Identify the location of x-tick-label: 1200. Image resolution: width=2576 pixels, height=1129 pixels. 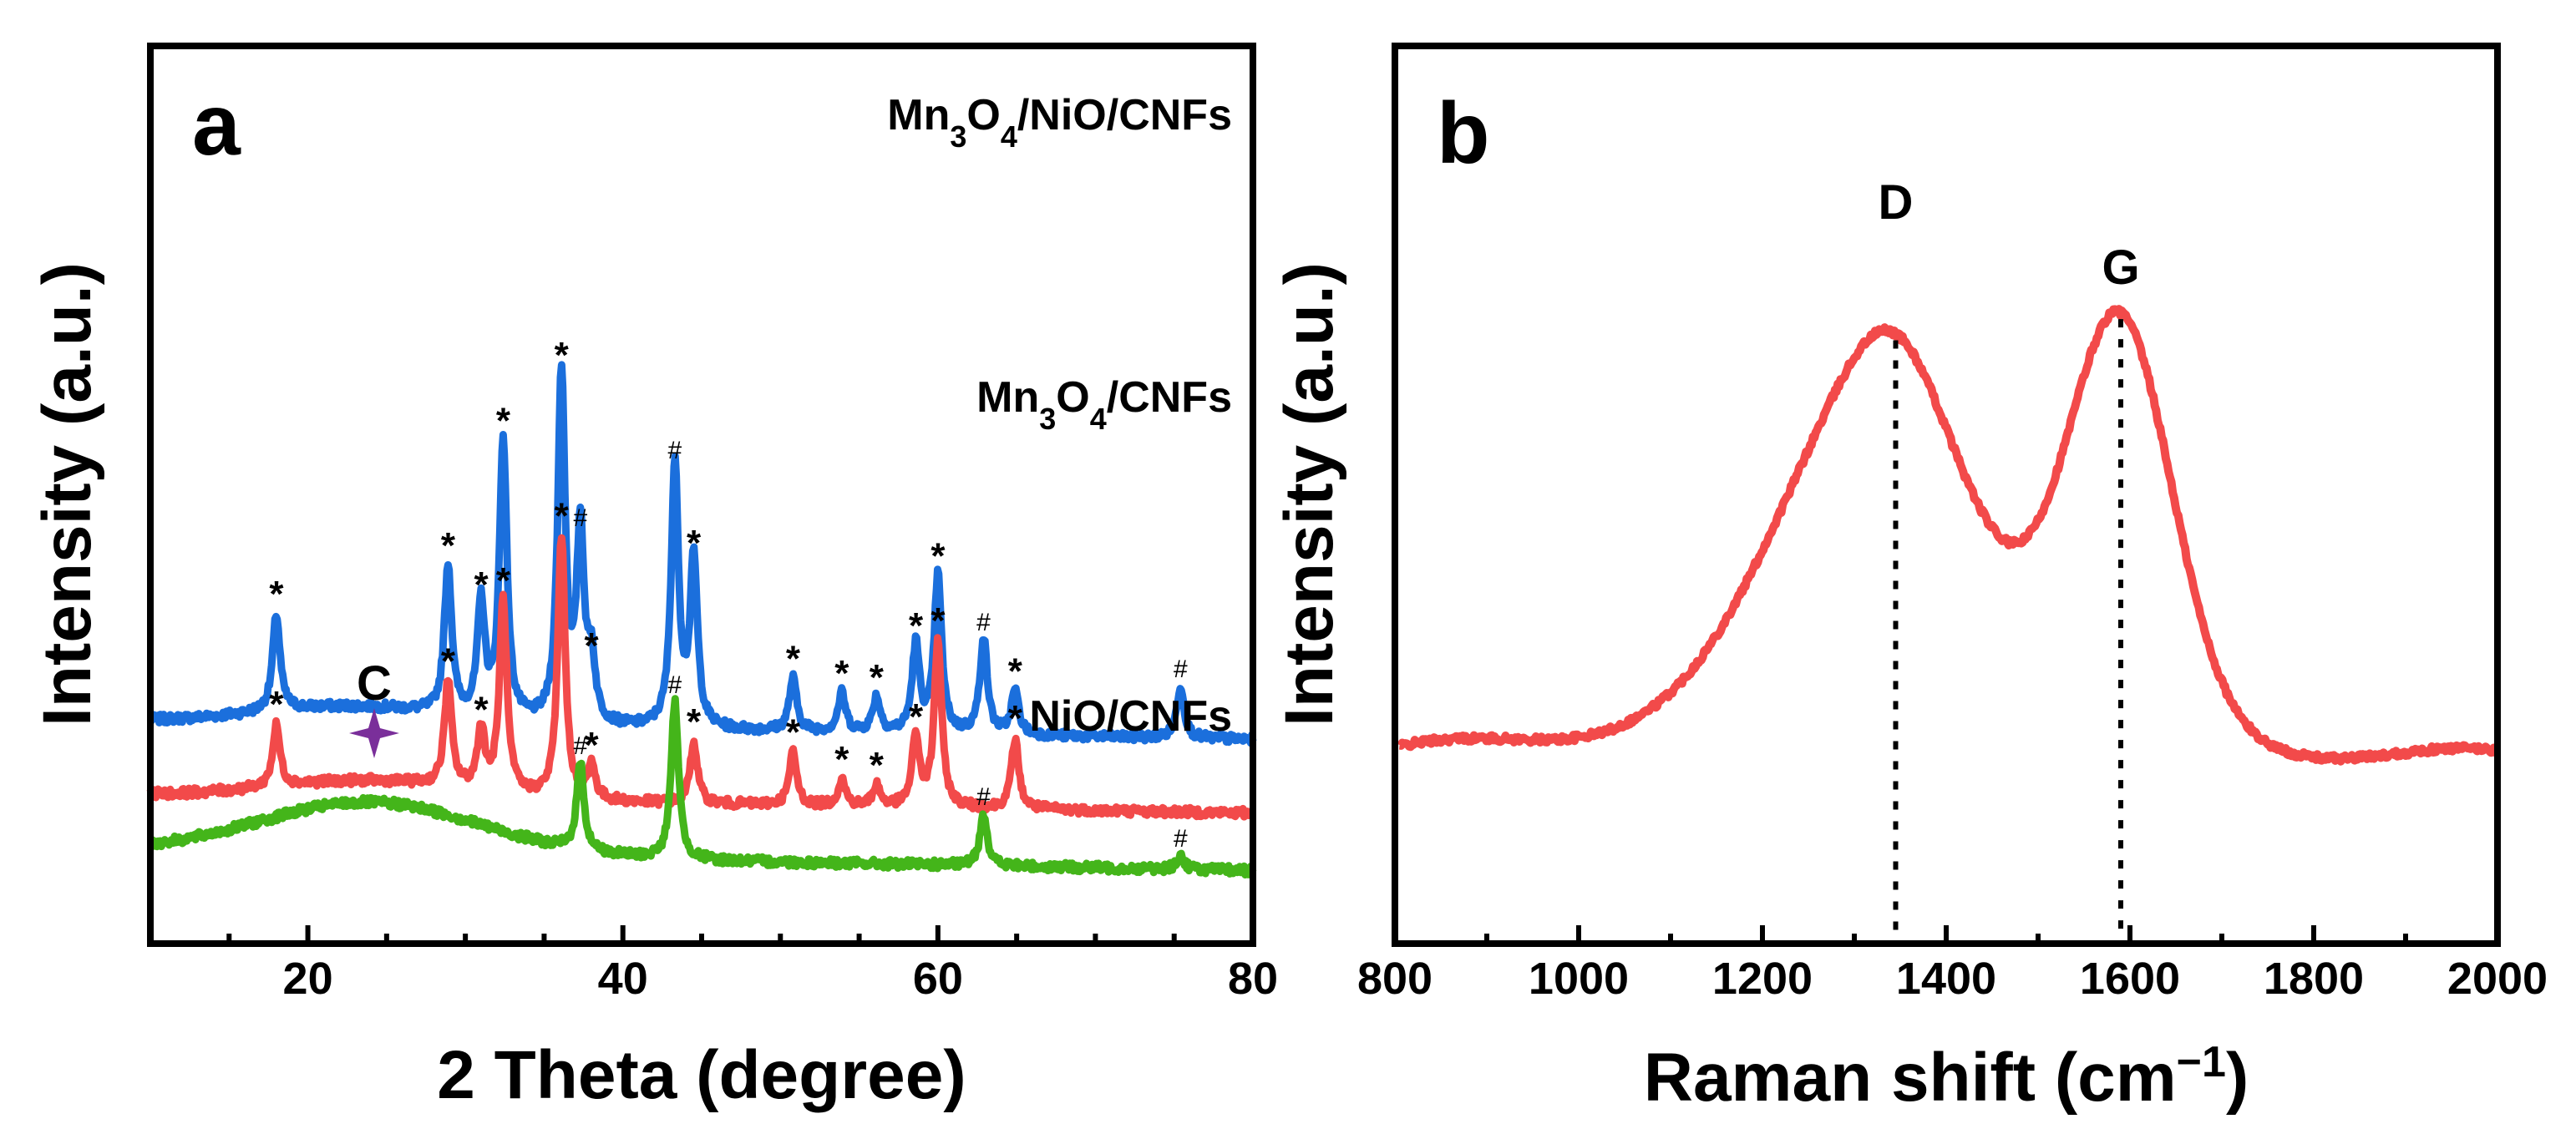
(1762, 979).